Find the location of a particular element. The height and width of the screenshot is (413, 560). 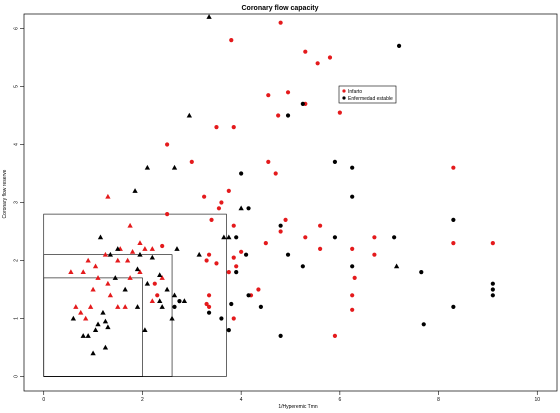

x-tick-label: 6 is located at coordinates (339, 400).